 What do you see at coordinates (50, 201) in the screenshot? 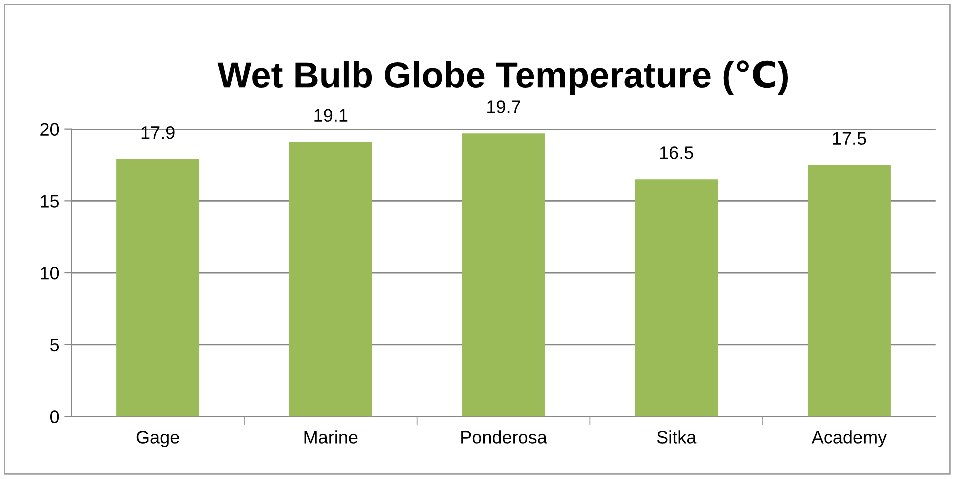
I see `y-tick-label: 15` at bounding box center [50, 201].